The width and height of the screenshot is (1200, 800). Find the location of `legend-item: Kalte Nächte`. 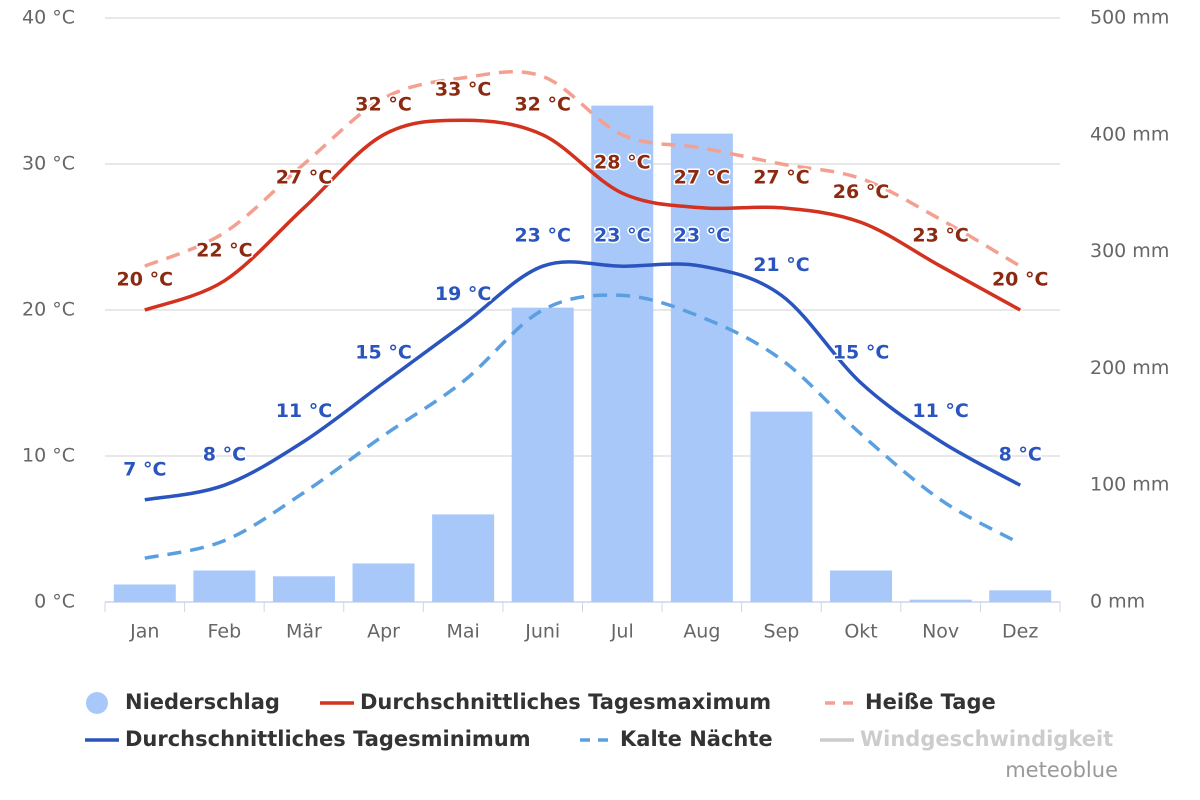

legend-item: Kalte Nächte is located at coordinates (676, 739).